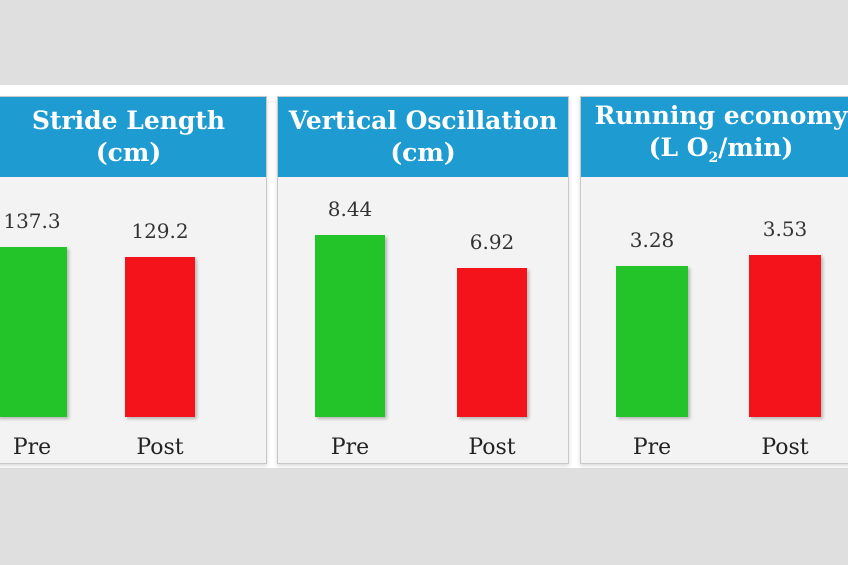 This screenshot has height=565, width=848. What do you see at coordinates (128, 120) in the screenshot?
I see `chart-title-line1: Stride Length` at bounding box center [128, 120].